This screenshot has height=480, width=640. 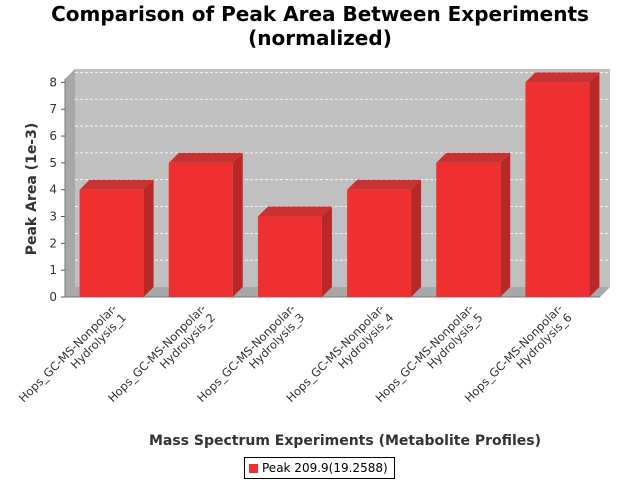 I want to click on y-tick-label: 6, so click(x=53, y=136).